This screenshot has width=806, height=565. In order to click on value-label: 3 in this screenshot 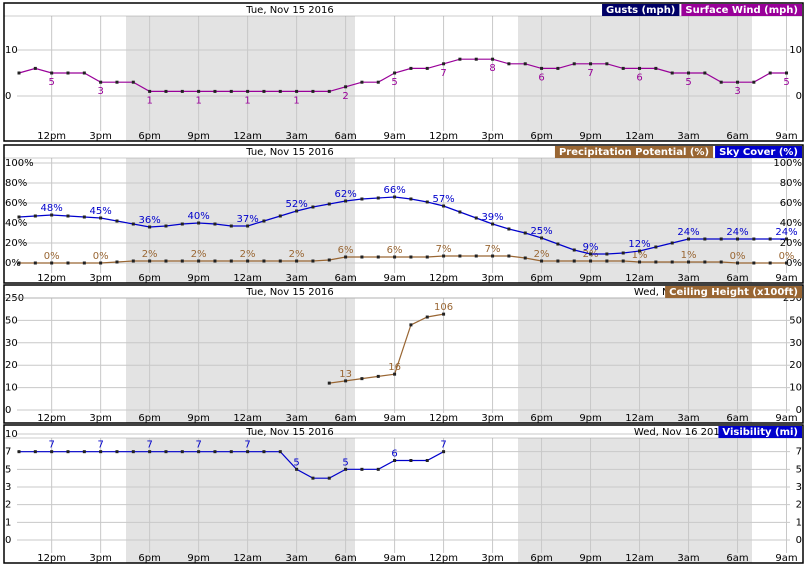, I will do `click(100, 91)`.